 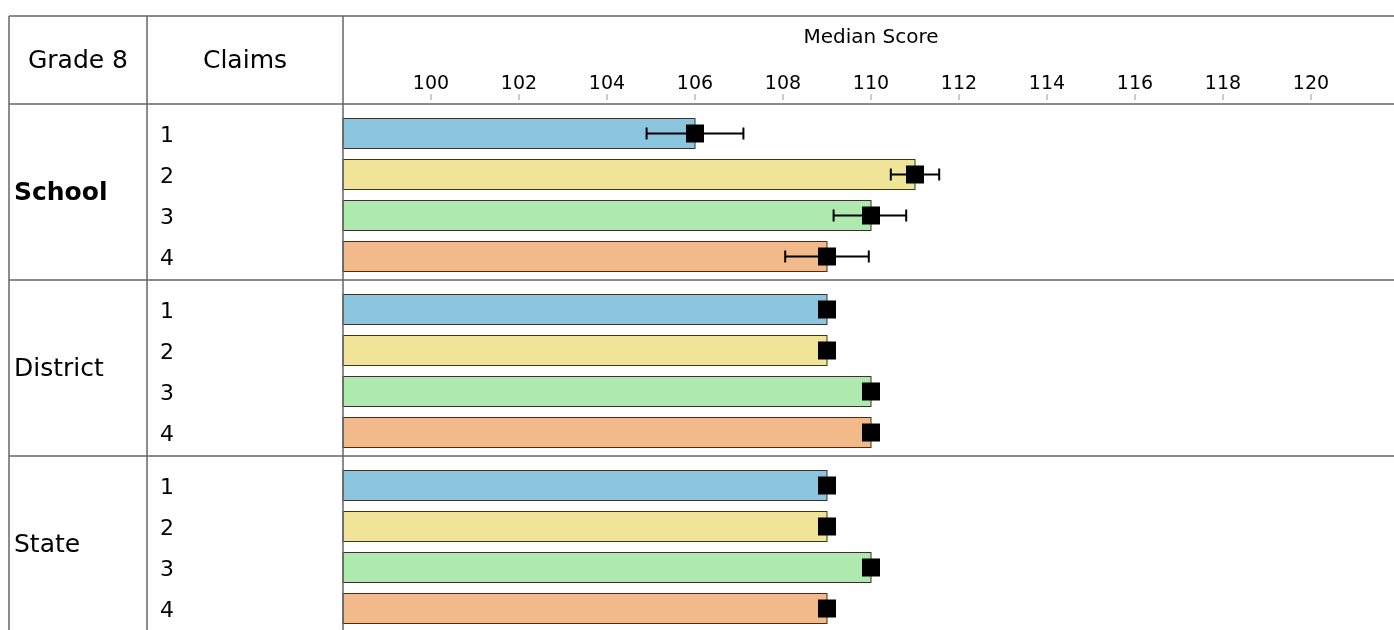 What do you see at coordinates (871, 36) in the screenshot?
I see `x-axis-title: Median Score` at bounding box center [871, 36].